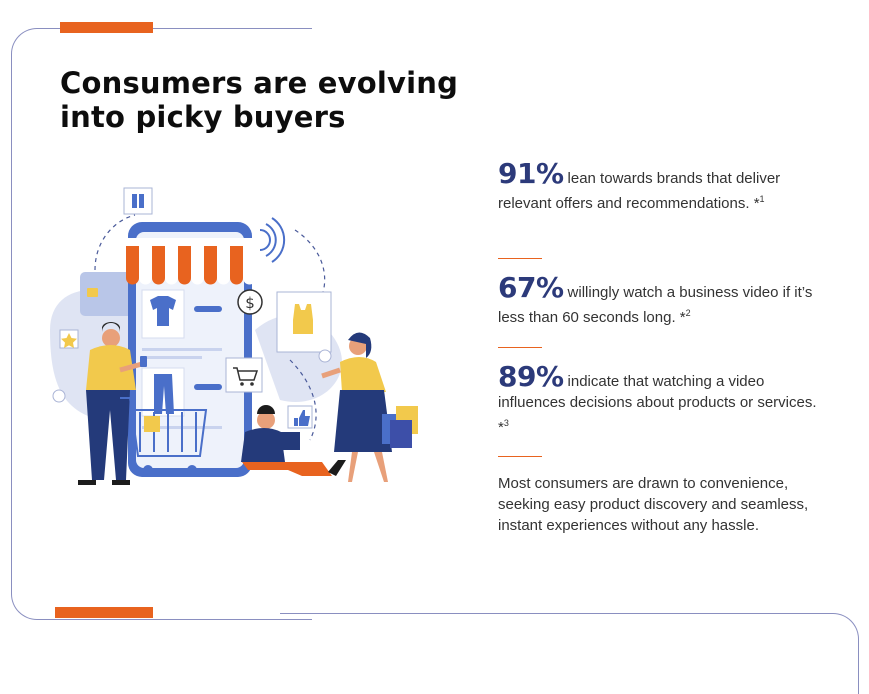 The height and width of the screenshot is (694, 869). Describe the element at coordinates (555, 613) in the screenshot. I see `frame-border-bottom` at that location.